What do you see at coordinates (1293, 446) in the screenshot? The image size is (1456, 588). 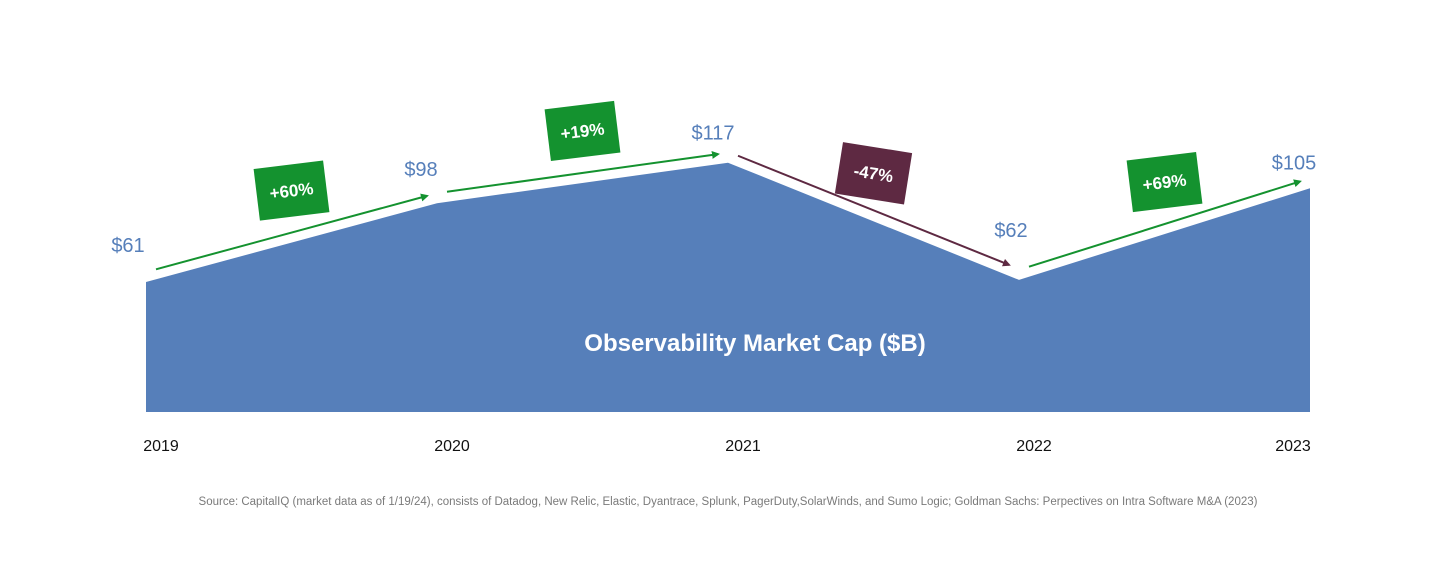 I see `x-tick-2023: 2023` at bounding box center [1293, 446].